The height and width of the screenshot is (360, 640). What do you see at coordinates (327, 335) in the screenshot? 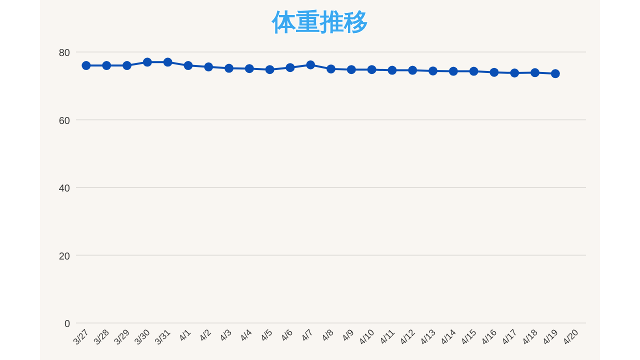
I see `x-tick-label: 4/8` at bounding box center [327, 335].